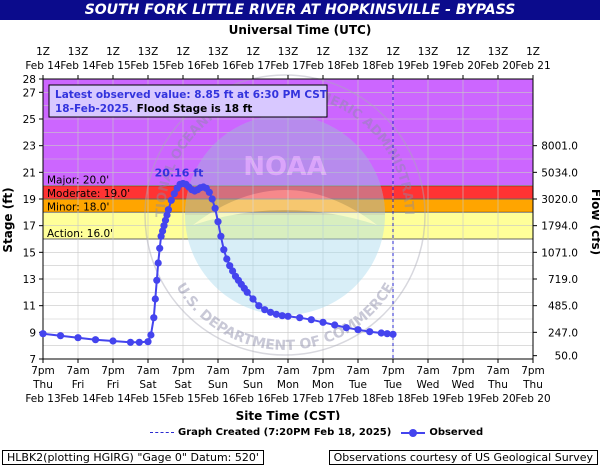  What do you see at coordinates (563, 307) in the screenshot?
I see `y2-tick-label: 485.0` at bounding box center [563, 307].